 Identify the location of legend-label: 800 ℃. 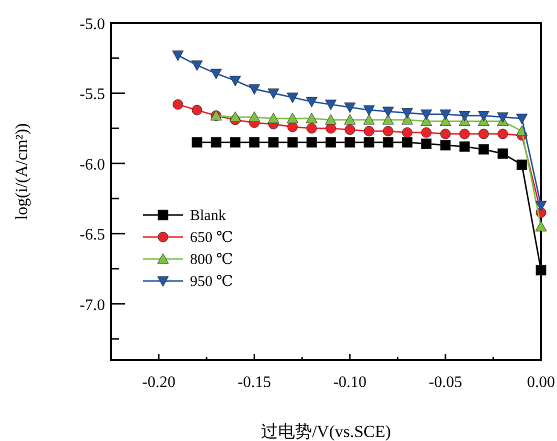
(212, 260).